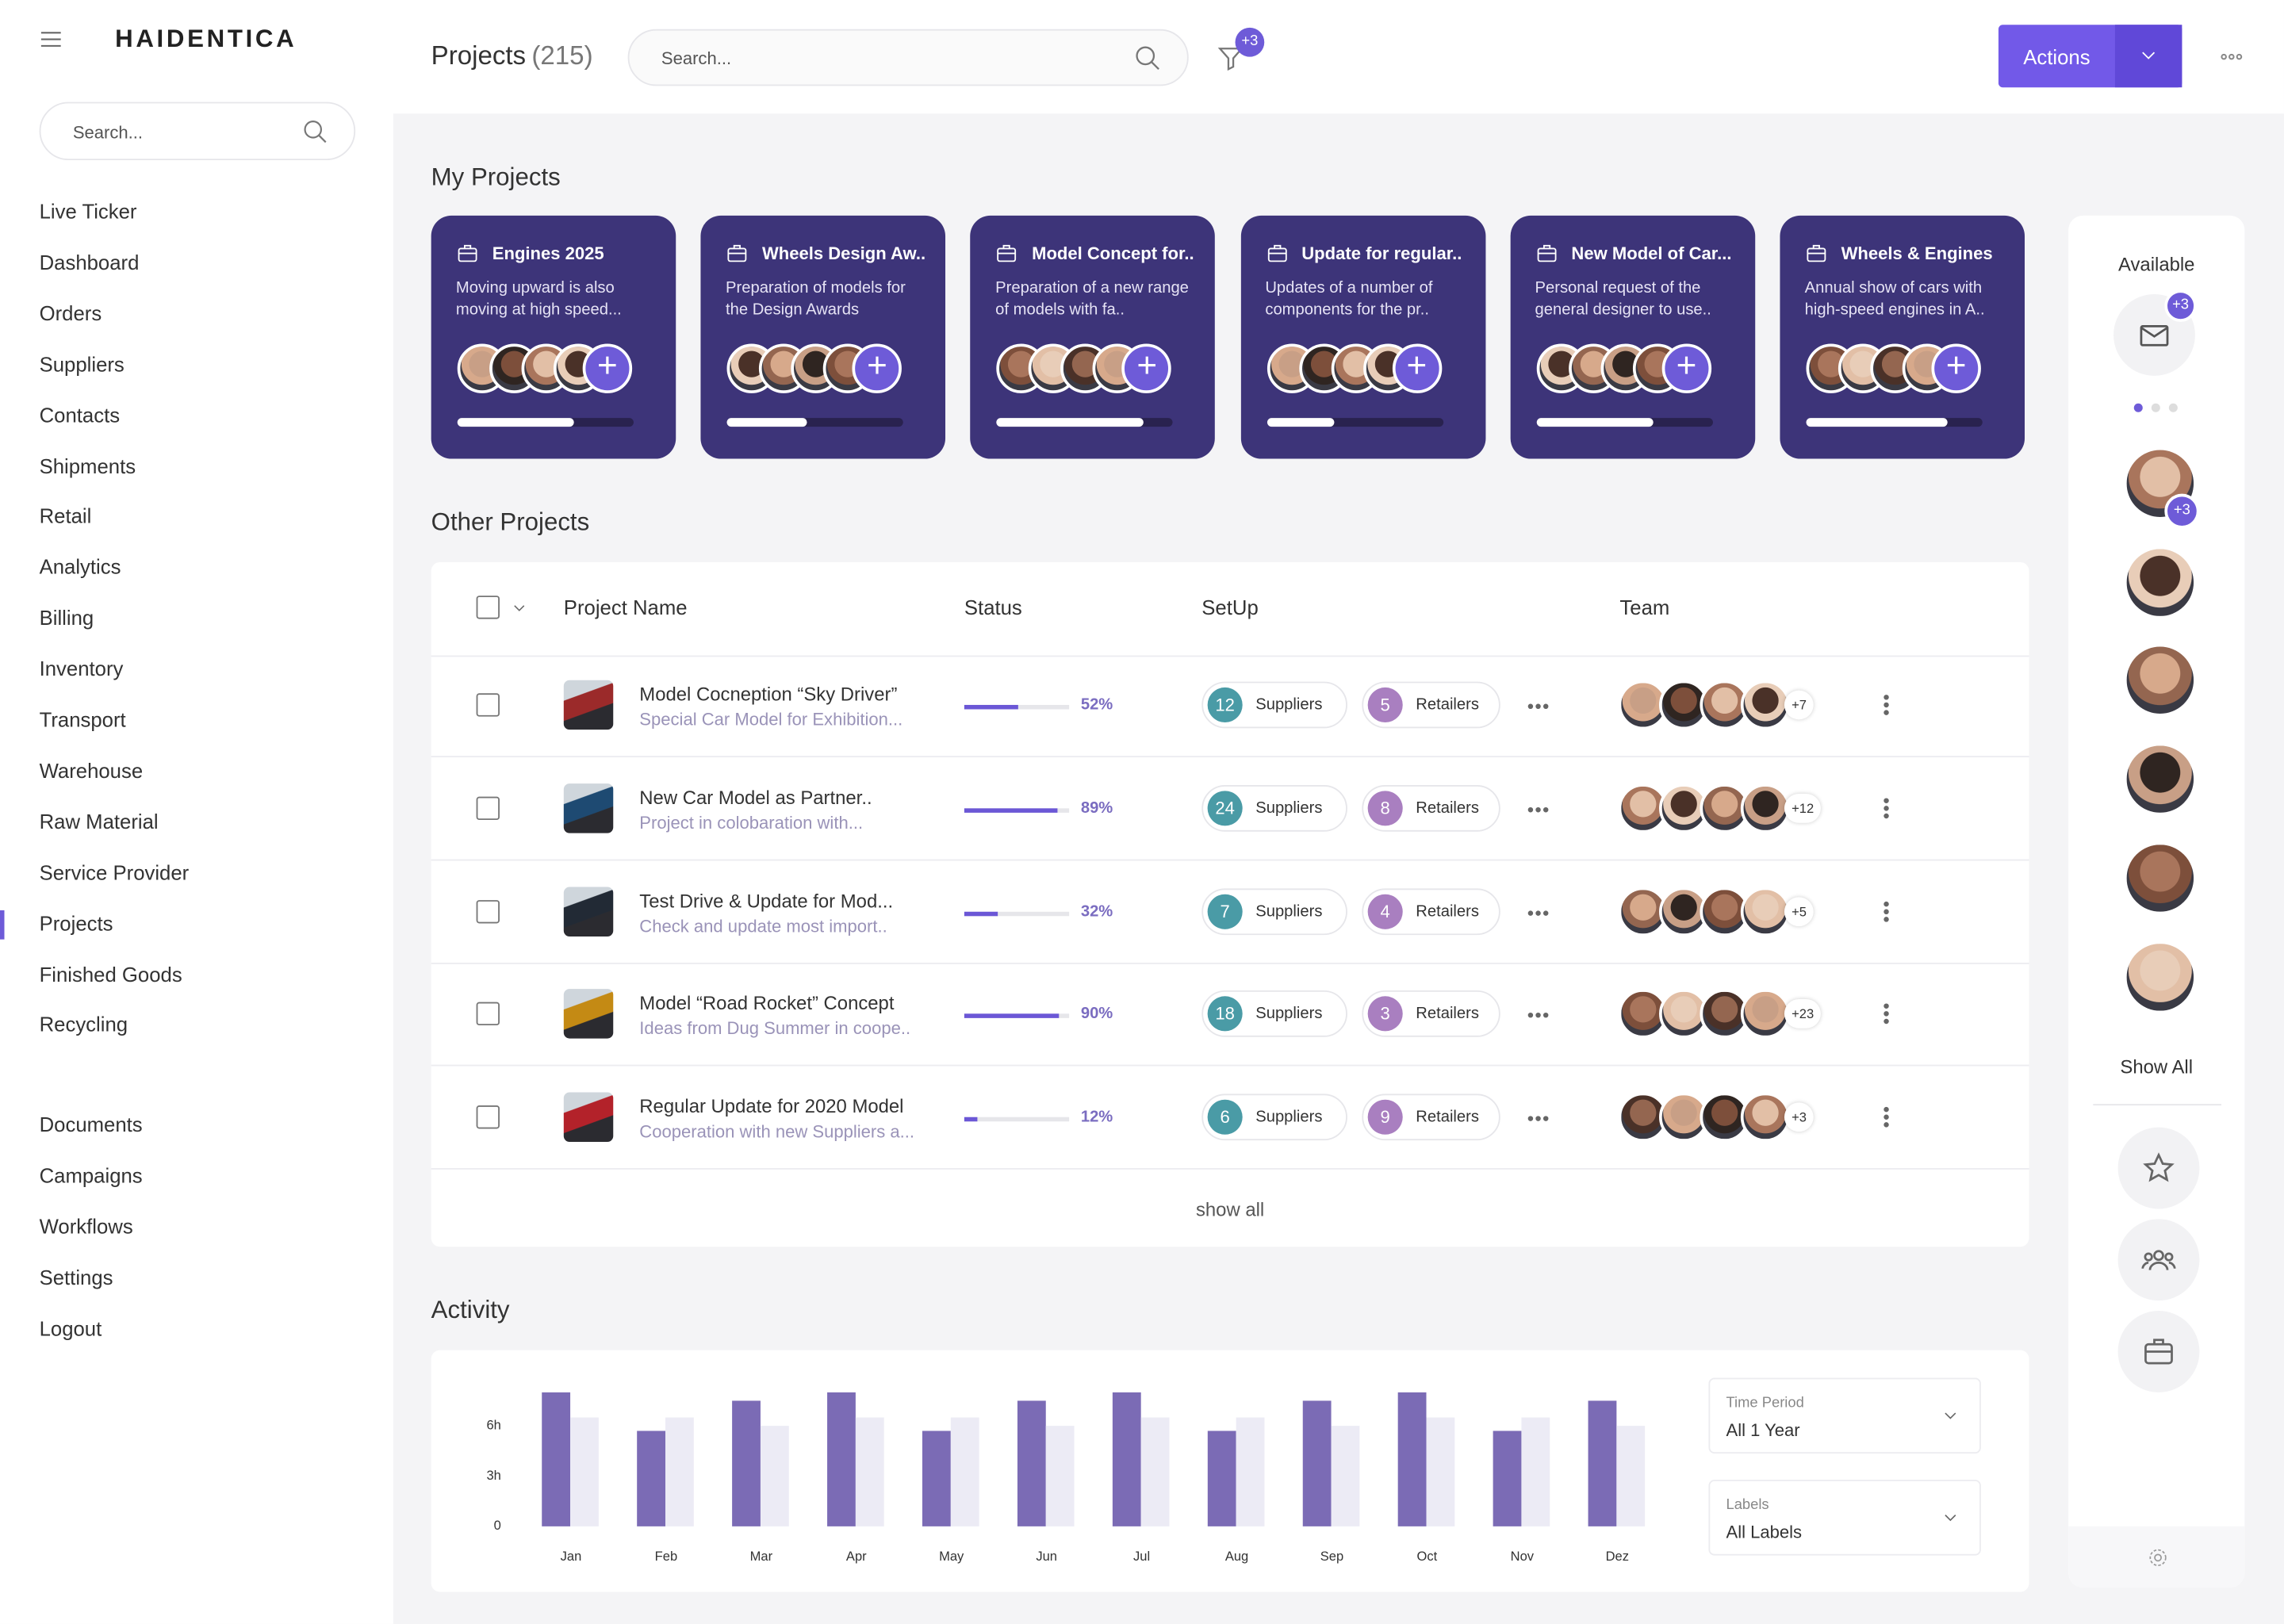 The image size is (2284, 1624). Describe the element at coordinates (815, 422) in the screenshot. I see `progress-track` at that location.